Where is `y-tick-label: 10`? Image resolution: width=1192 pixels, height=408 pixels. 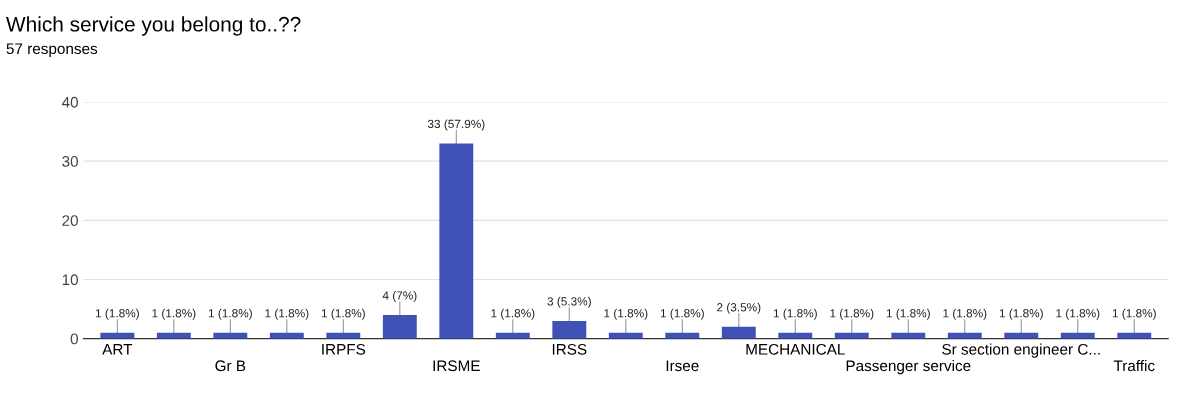 y-tick-label: 10 is located at coordinates (70, 280).